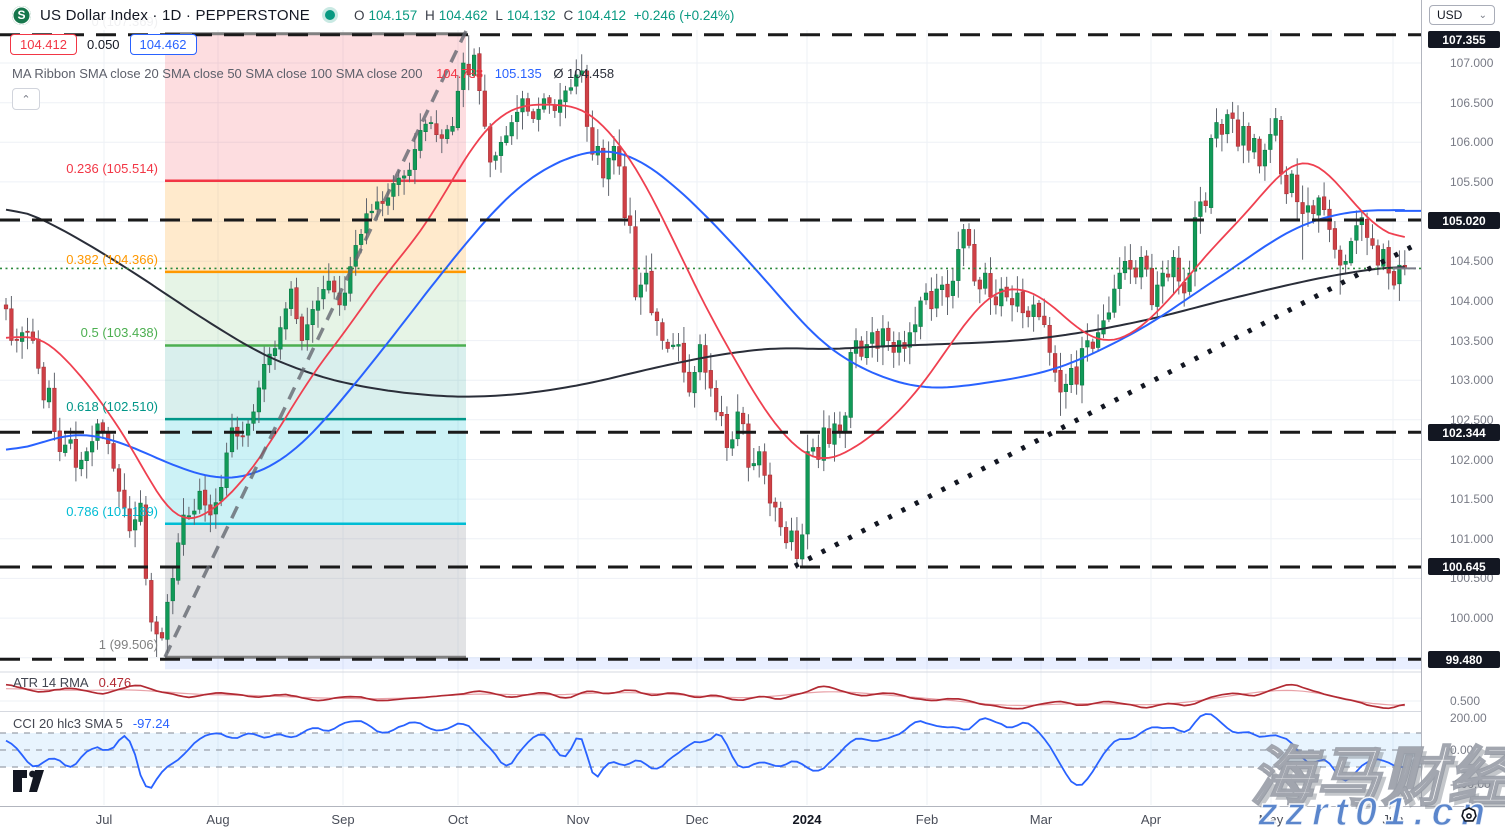  What do you see at coordinates (1465, 701) in the screenshot?
I see `atr-axis-tick: 0.500` at bounding box center [1465, 701].